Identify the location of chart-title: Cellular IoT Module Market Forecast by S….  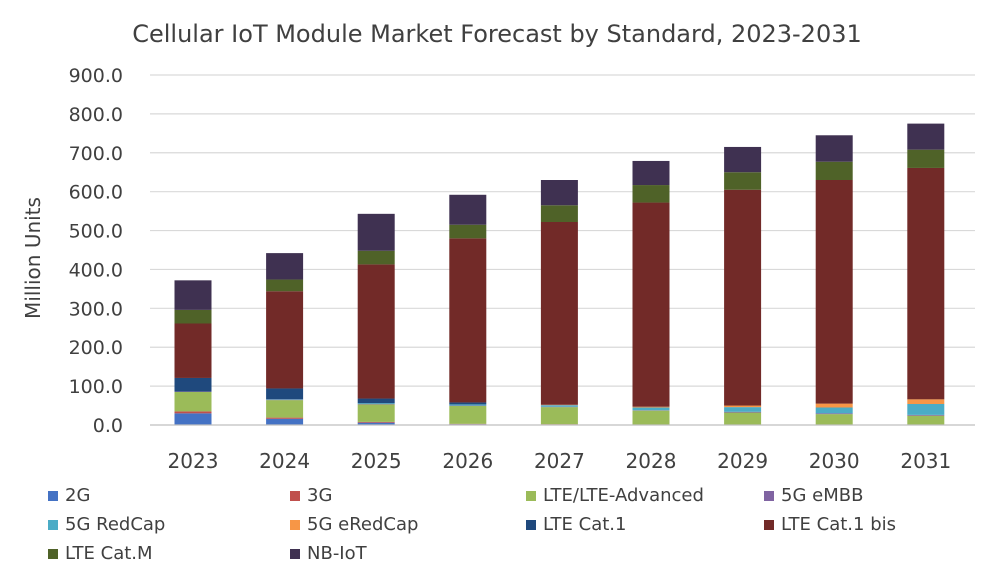
(497, 34).